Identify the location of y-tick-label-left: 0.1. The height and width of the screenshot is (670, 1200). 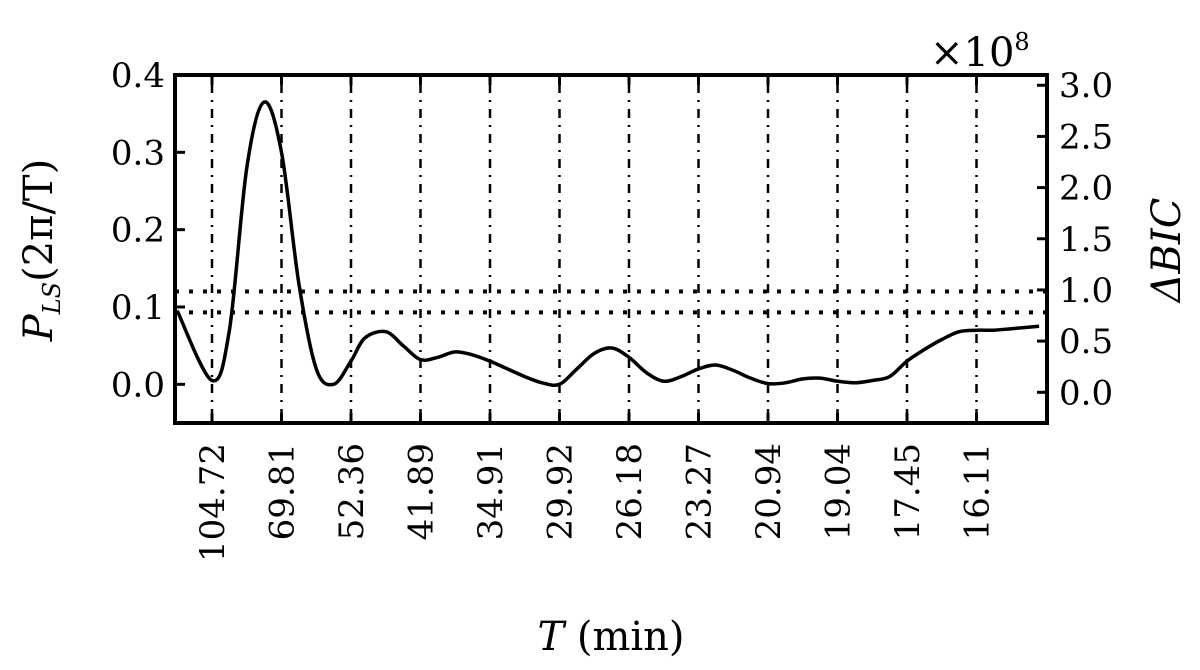
(138, 308).